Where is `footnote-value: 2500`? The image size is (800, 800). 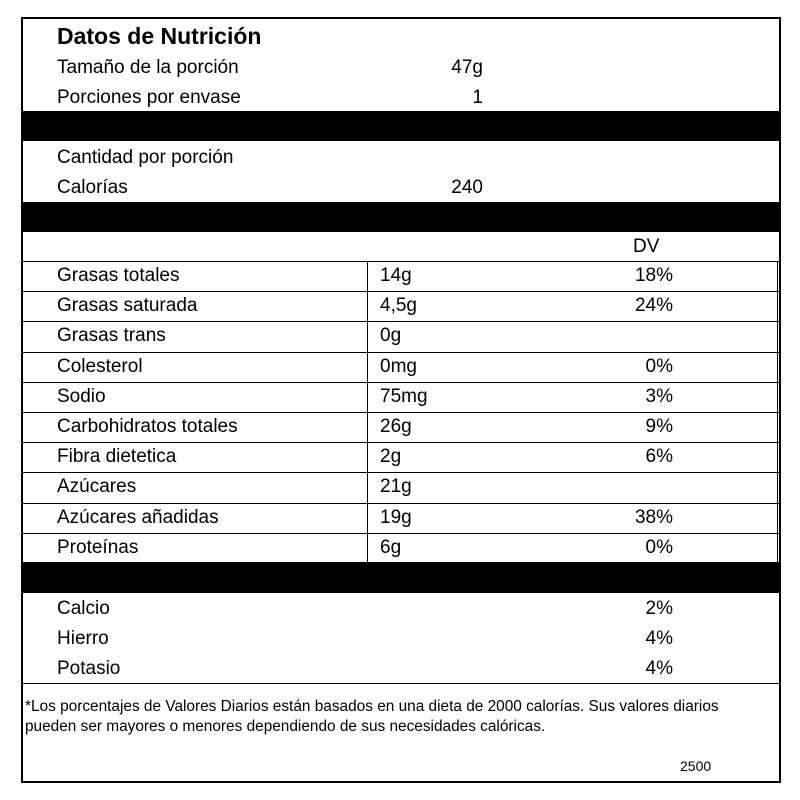
footnote-value: 2500 is located at coordinates (696, 766).